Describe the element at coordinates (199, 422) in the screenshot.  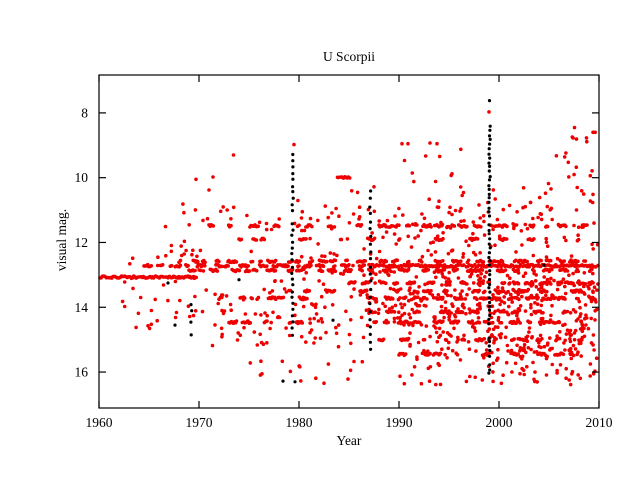
I see `x-tick-label: 1970` at that location.